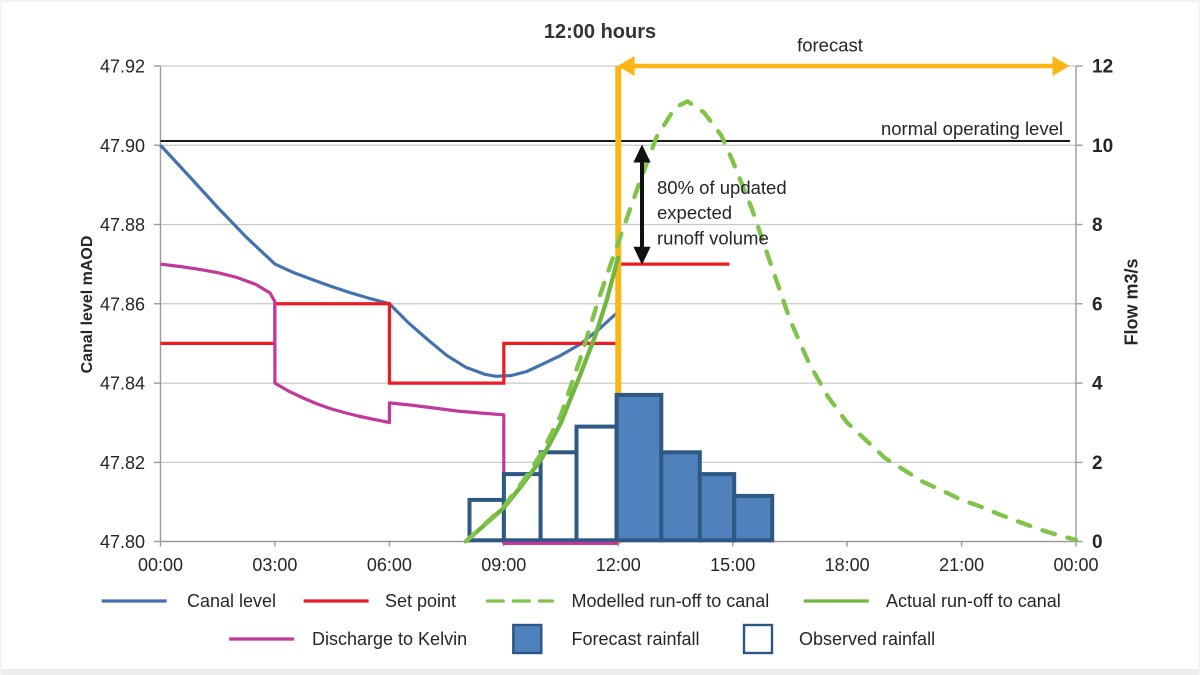  I want to click on svg-text: 8, so click(1097, 225).